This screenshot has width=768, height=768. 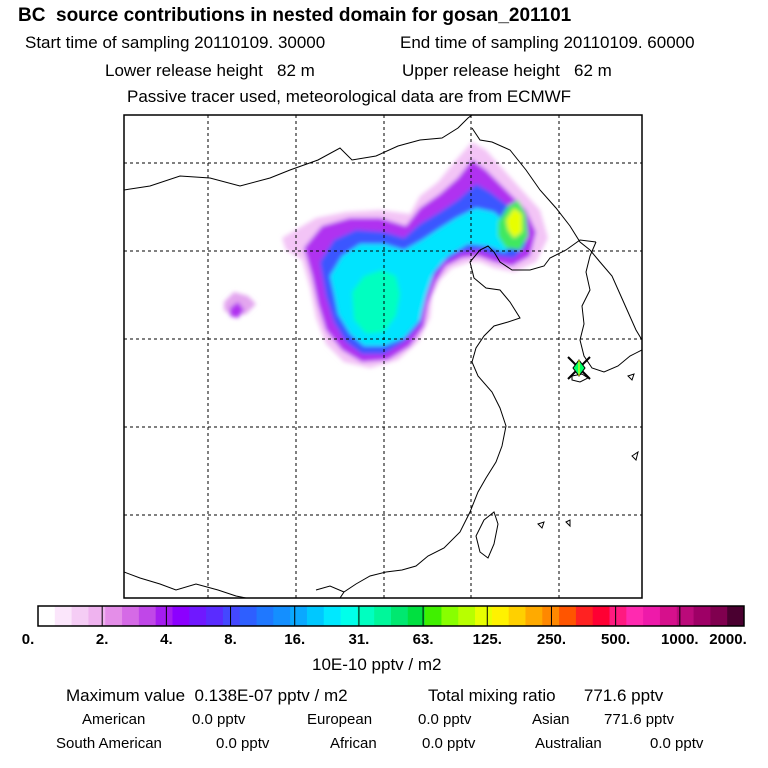 I want to click on colorbar-tick-label: 16., so click(x=295, y=639).